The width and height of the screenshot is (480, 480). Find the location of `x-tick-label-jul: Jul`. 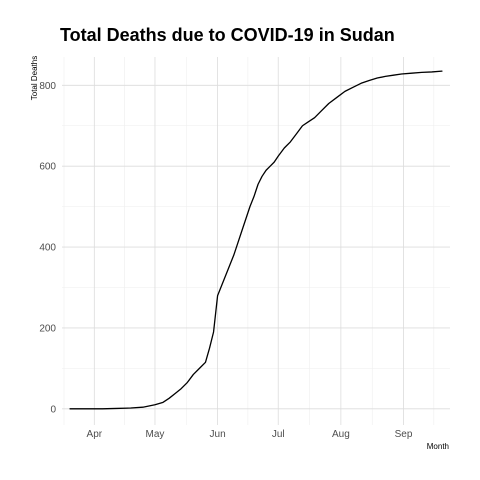

x-tick-label-jul: Jul is located at coordinates (278, 434).